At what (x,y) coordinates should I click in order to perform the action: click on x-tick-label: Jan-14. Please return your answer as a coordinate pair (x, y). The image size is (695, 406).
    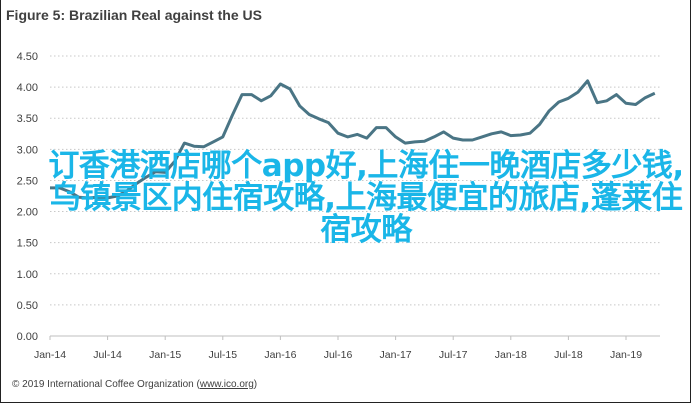
    Looking at the image, I should click on (50, 355).